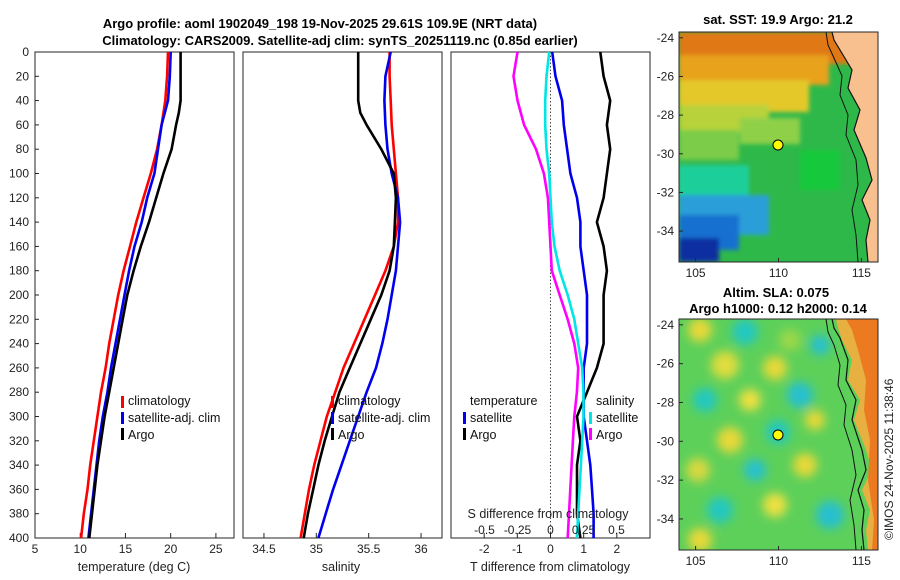 This screenshot has height=580, width=900. I want to click on depth-tick-label: 200, so click(19, 295).